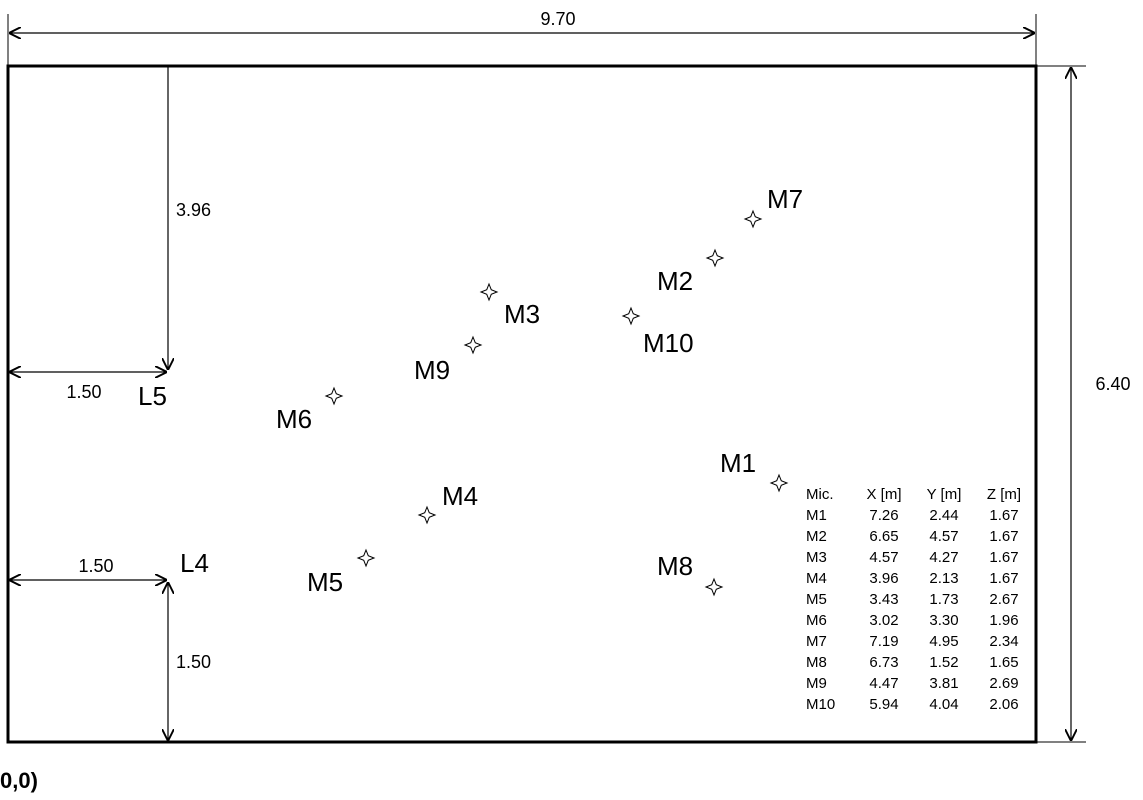  Describe the element at coordinates (883, 599) in the screenshot. I see `table-cell: 3.43` at that location.